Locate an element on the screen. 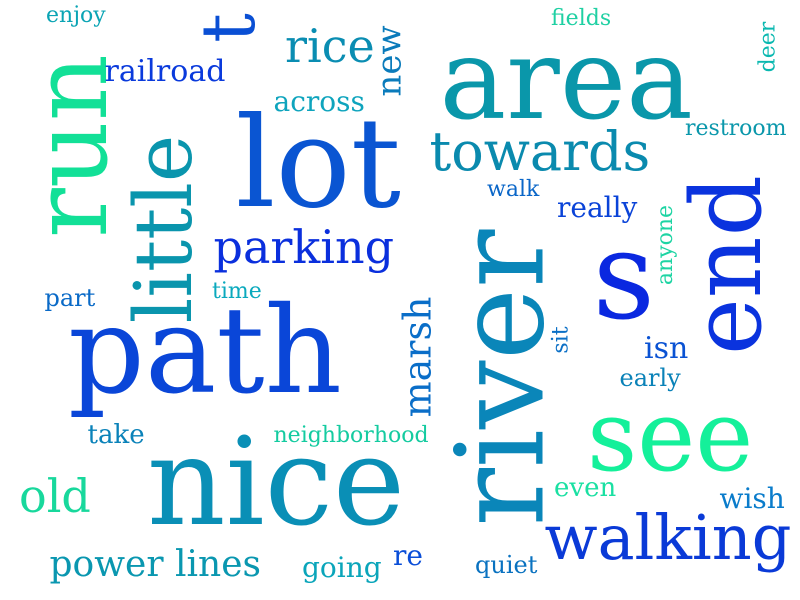 The image size is (800, 600). word-marsh: marsh is located at coordinates (416, 357).